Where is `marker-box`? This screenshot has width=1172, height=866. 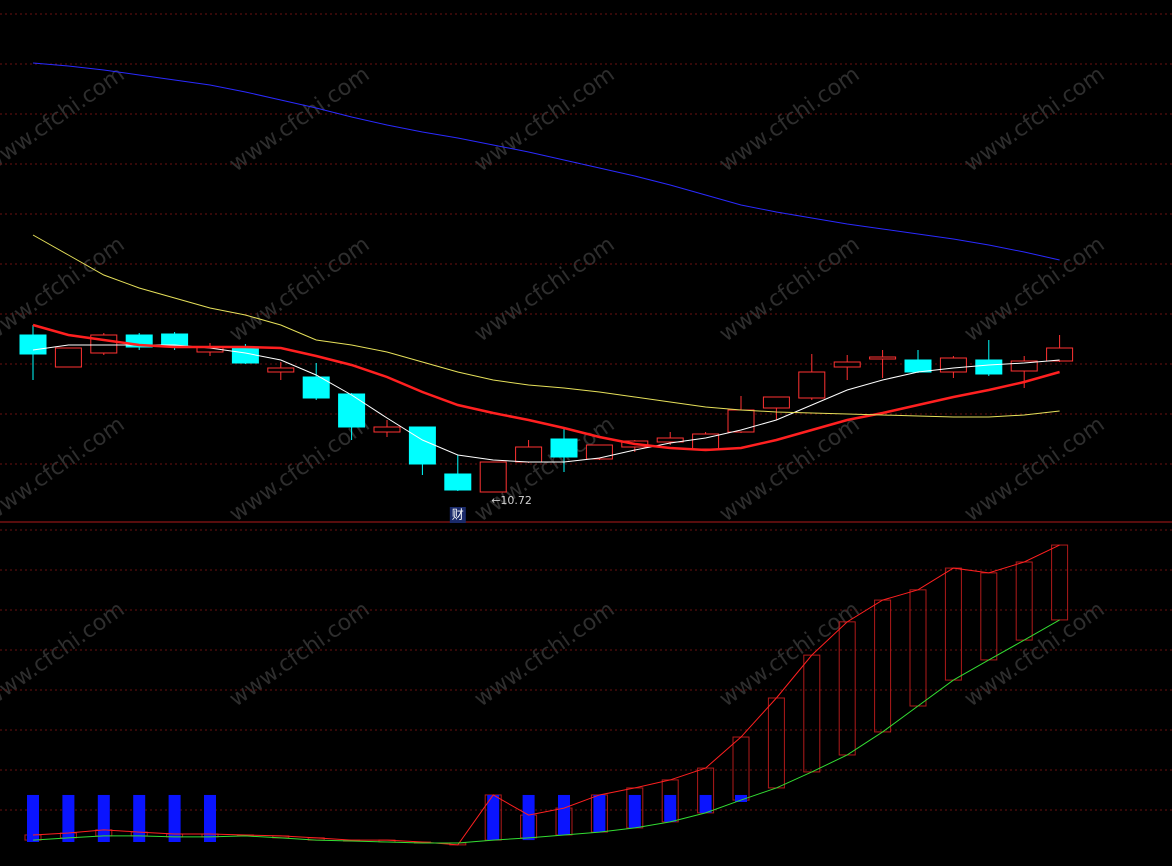
marker-box is located at coordinates (457, 515).